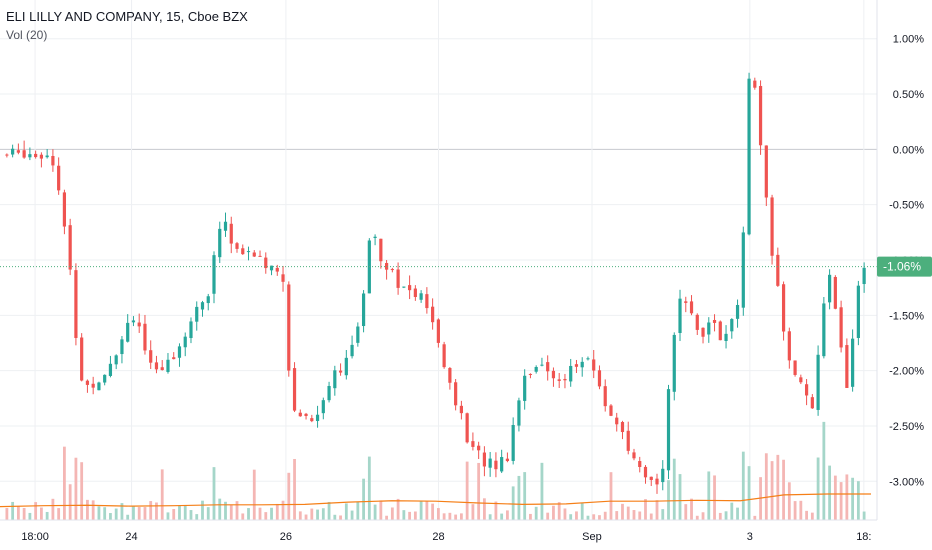 Image resolution: width=932 pixels, height=550 pixels. What do you see at coordinates (27, 35) in the screenshot?
I see `volume-indicator-label: Vol (20)` at bounding box center [27, 35].